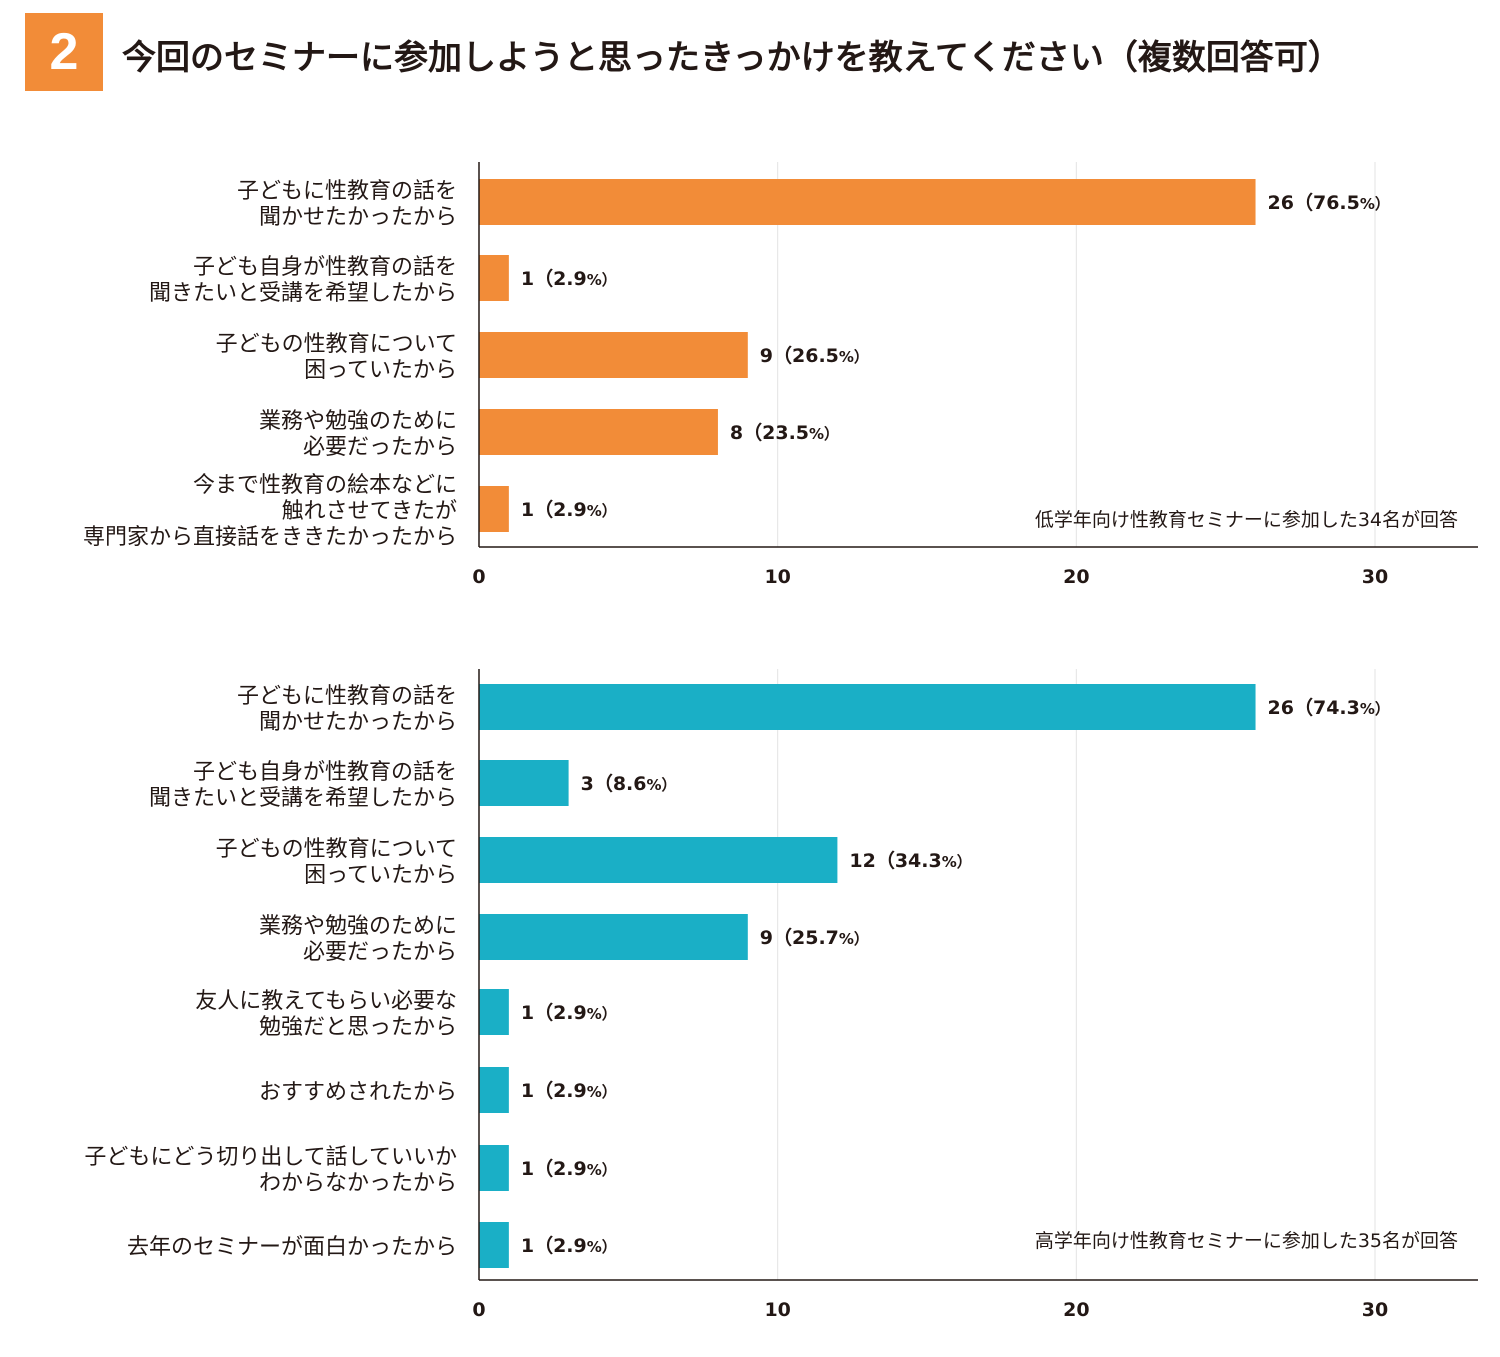 The image size is (1500, 1357). Describe the element at coordinates (270, 1157) in the screenshot. I see `category-label: 子どもにどう切り出して話していいか` at that location.